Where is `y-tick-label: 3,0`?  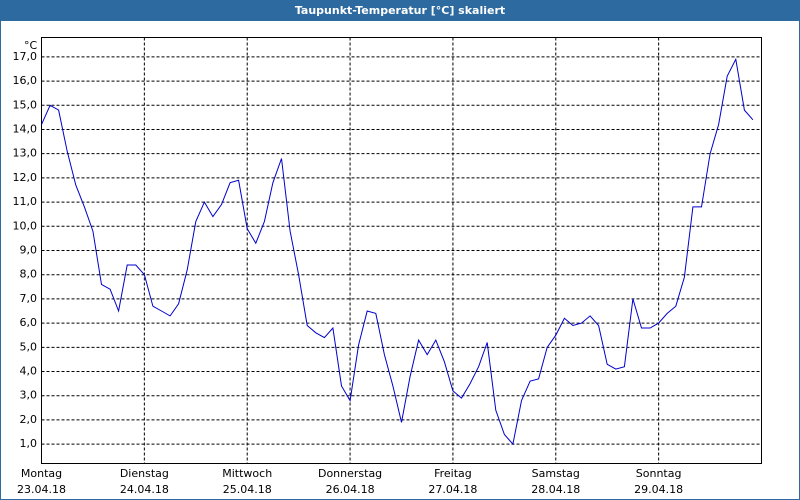 y-tick-label: 3,0 is located at coordinates (29, 395).